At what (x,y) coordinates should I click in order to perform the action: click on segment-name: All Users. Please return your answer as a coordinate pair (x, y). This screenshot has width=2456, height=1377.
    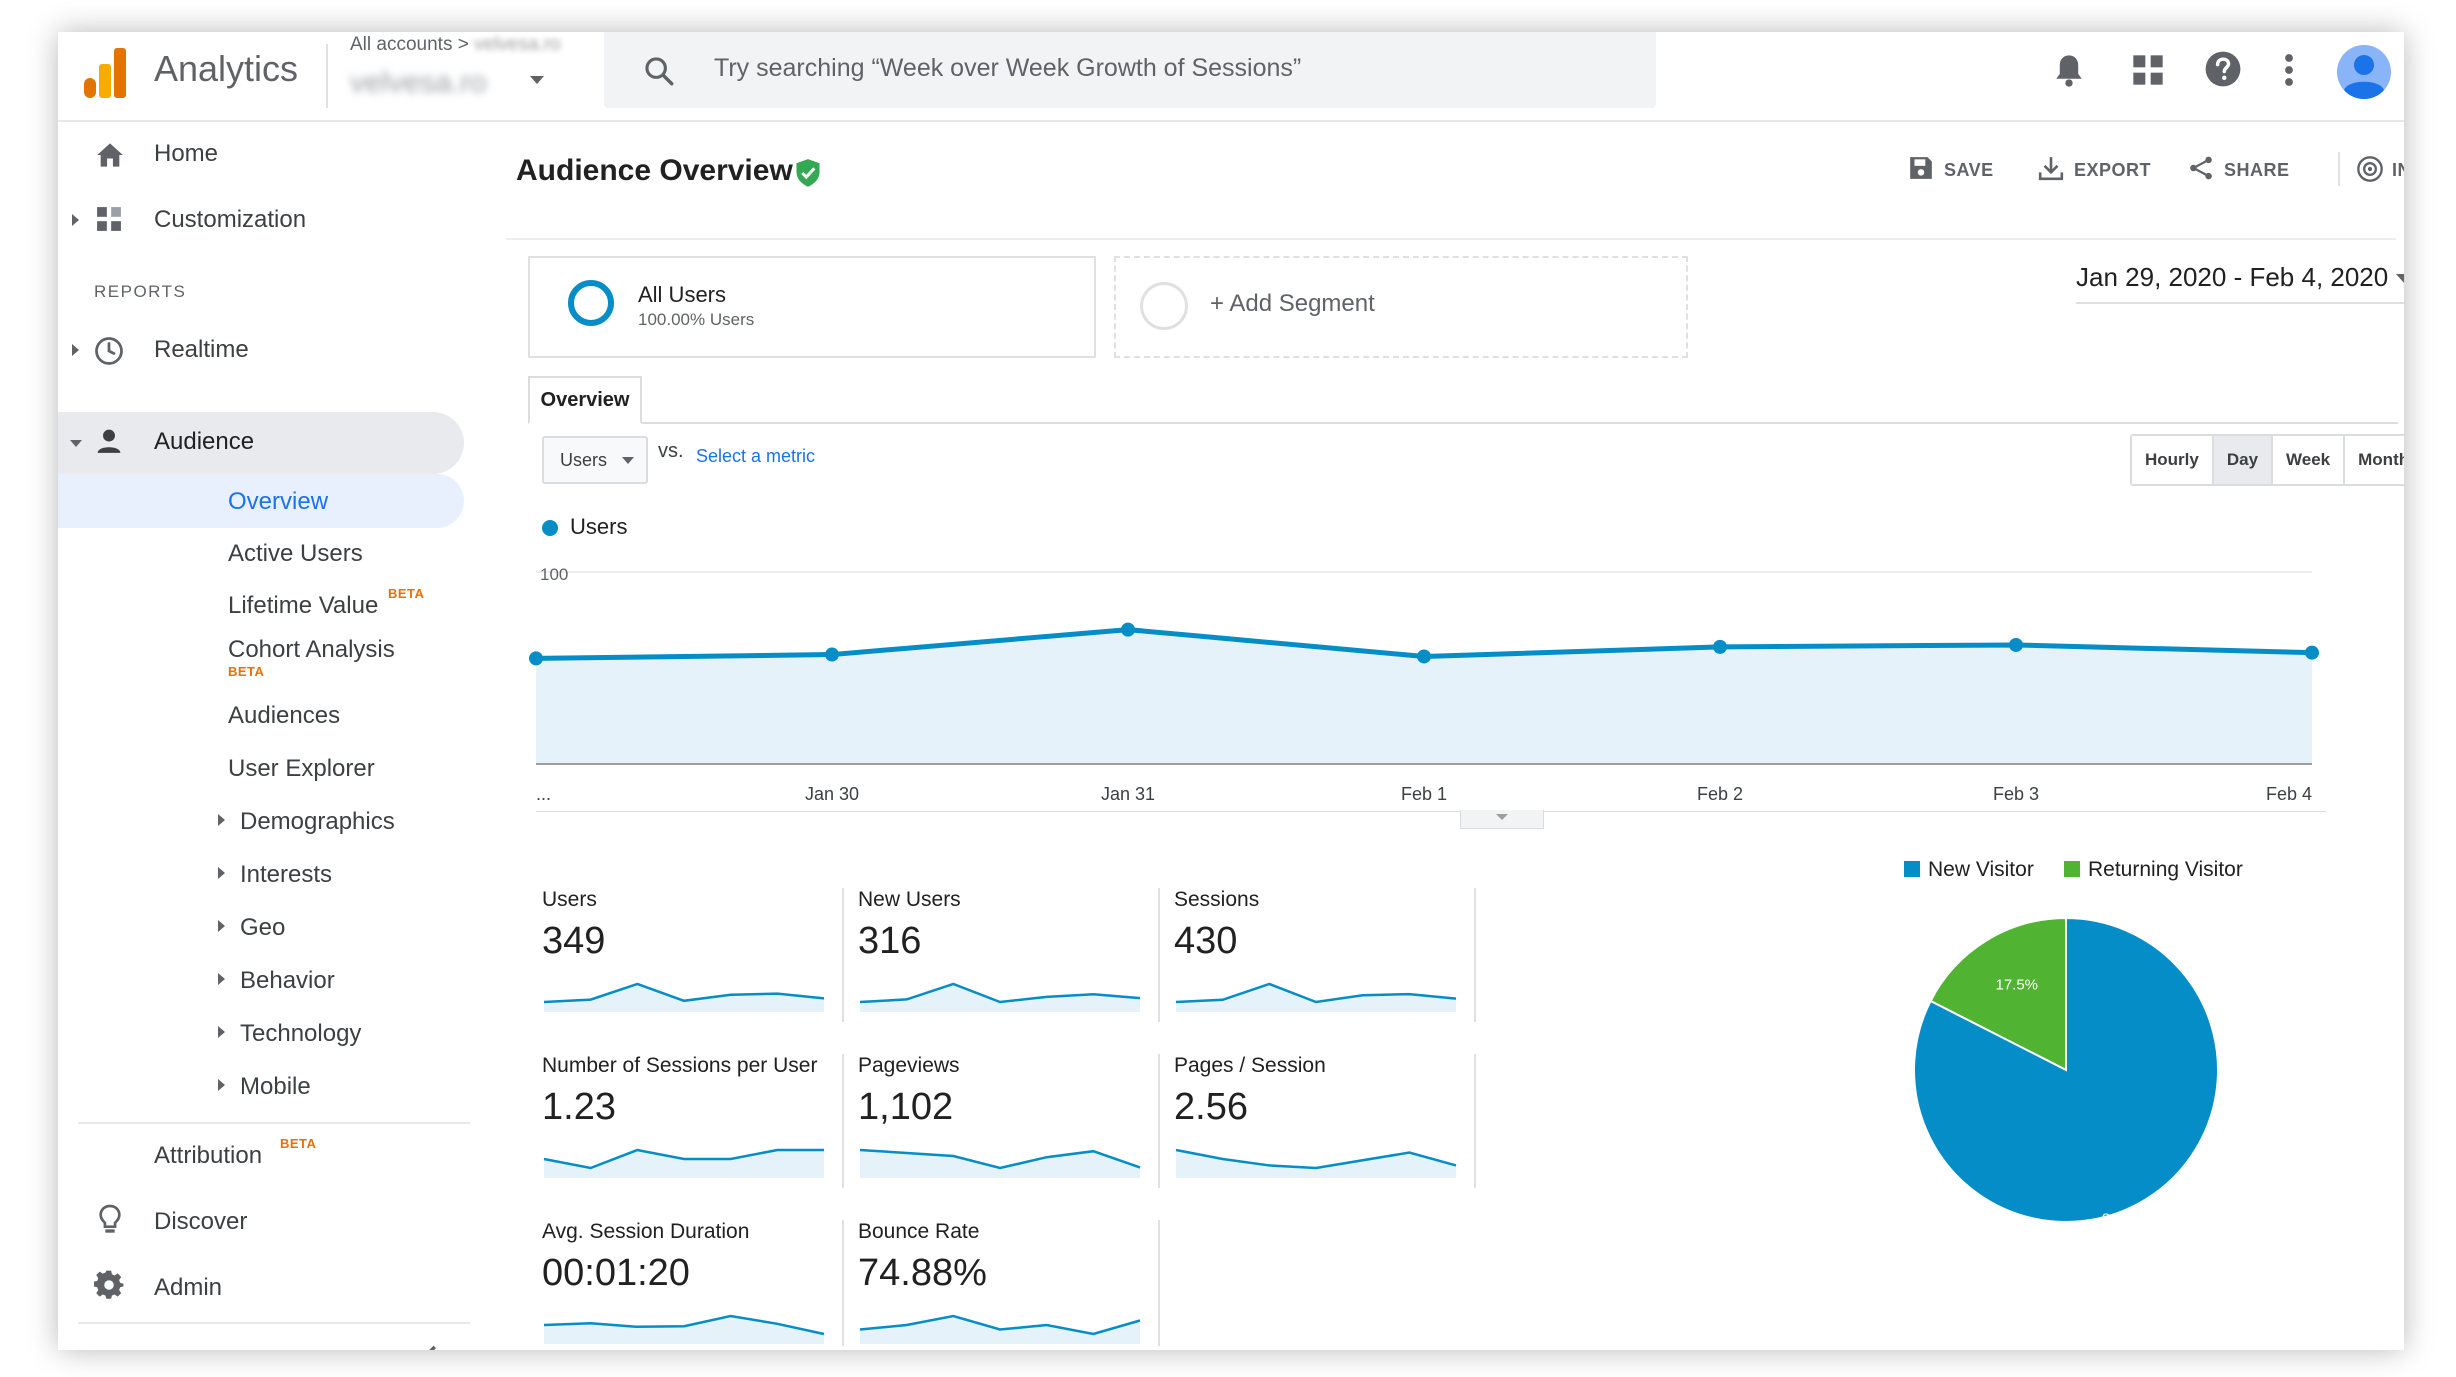
    Looking at the image, I should click on (682, 294).